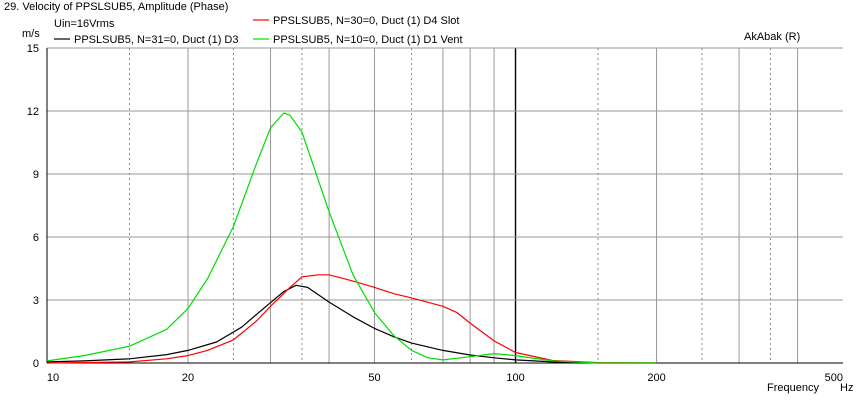 The height and width of the screenshot is (402, 862). I want to click on y-tick-label: 0, so click(36, 364).